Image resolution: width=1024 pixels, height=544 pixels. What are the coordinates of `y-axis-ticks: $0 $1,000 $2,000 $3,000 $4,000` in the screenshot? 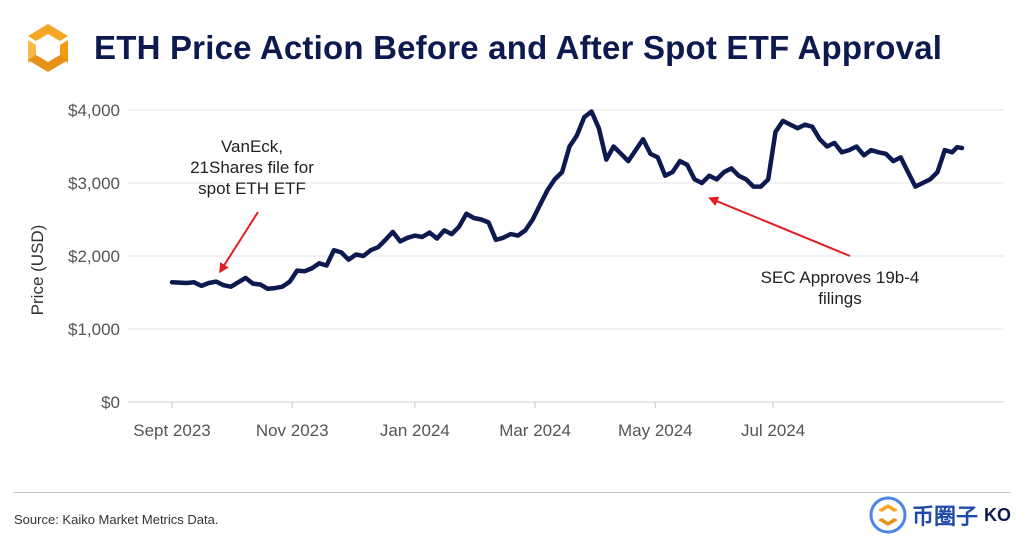 It's located at (94, 256).